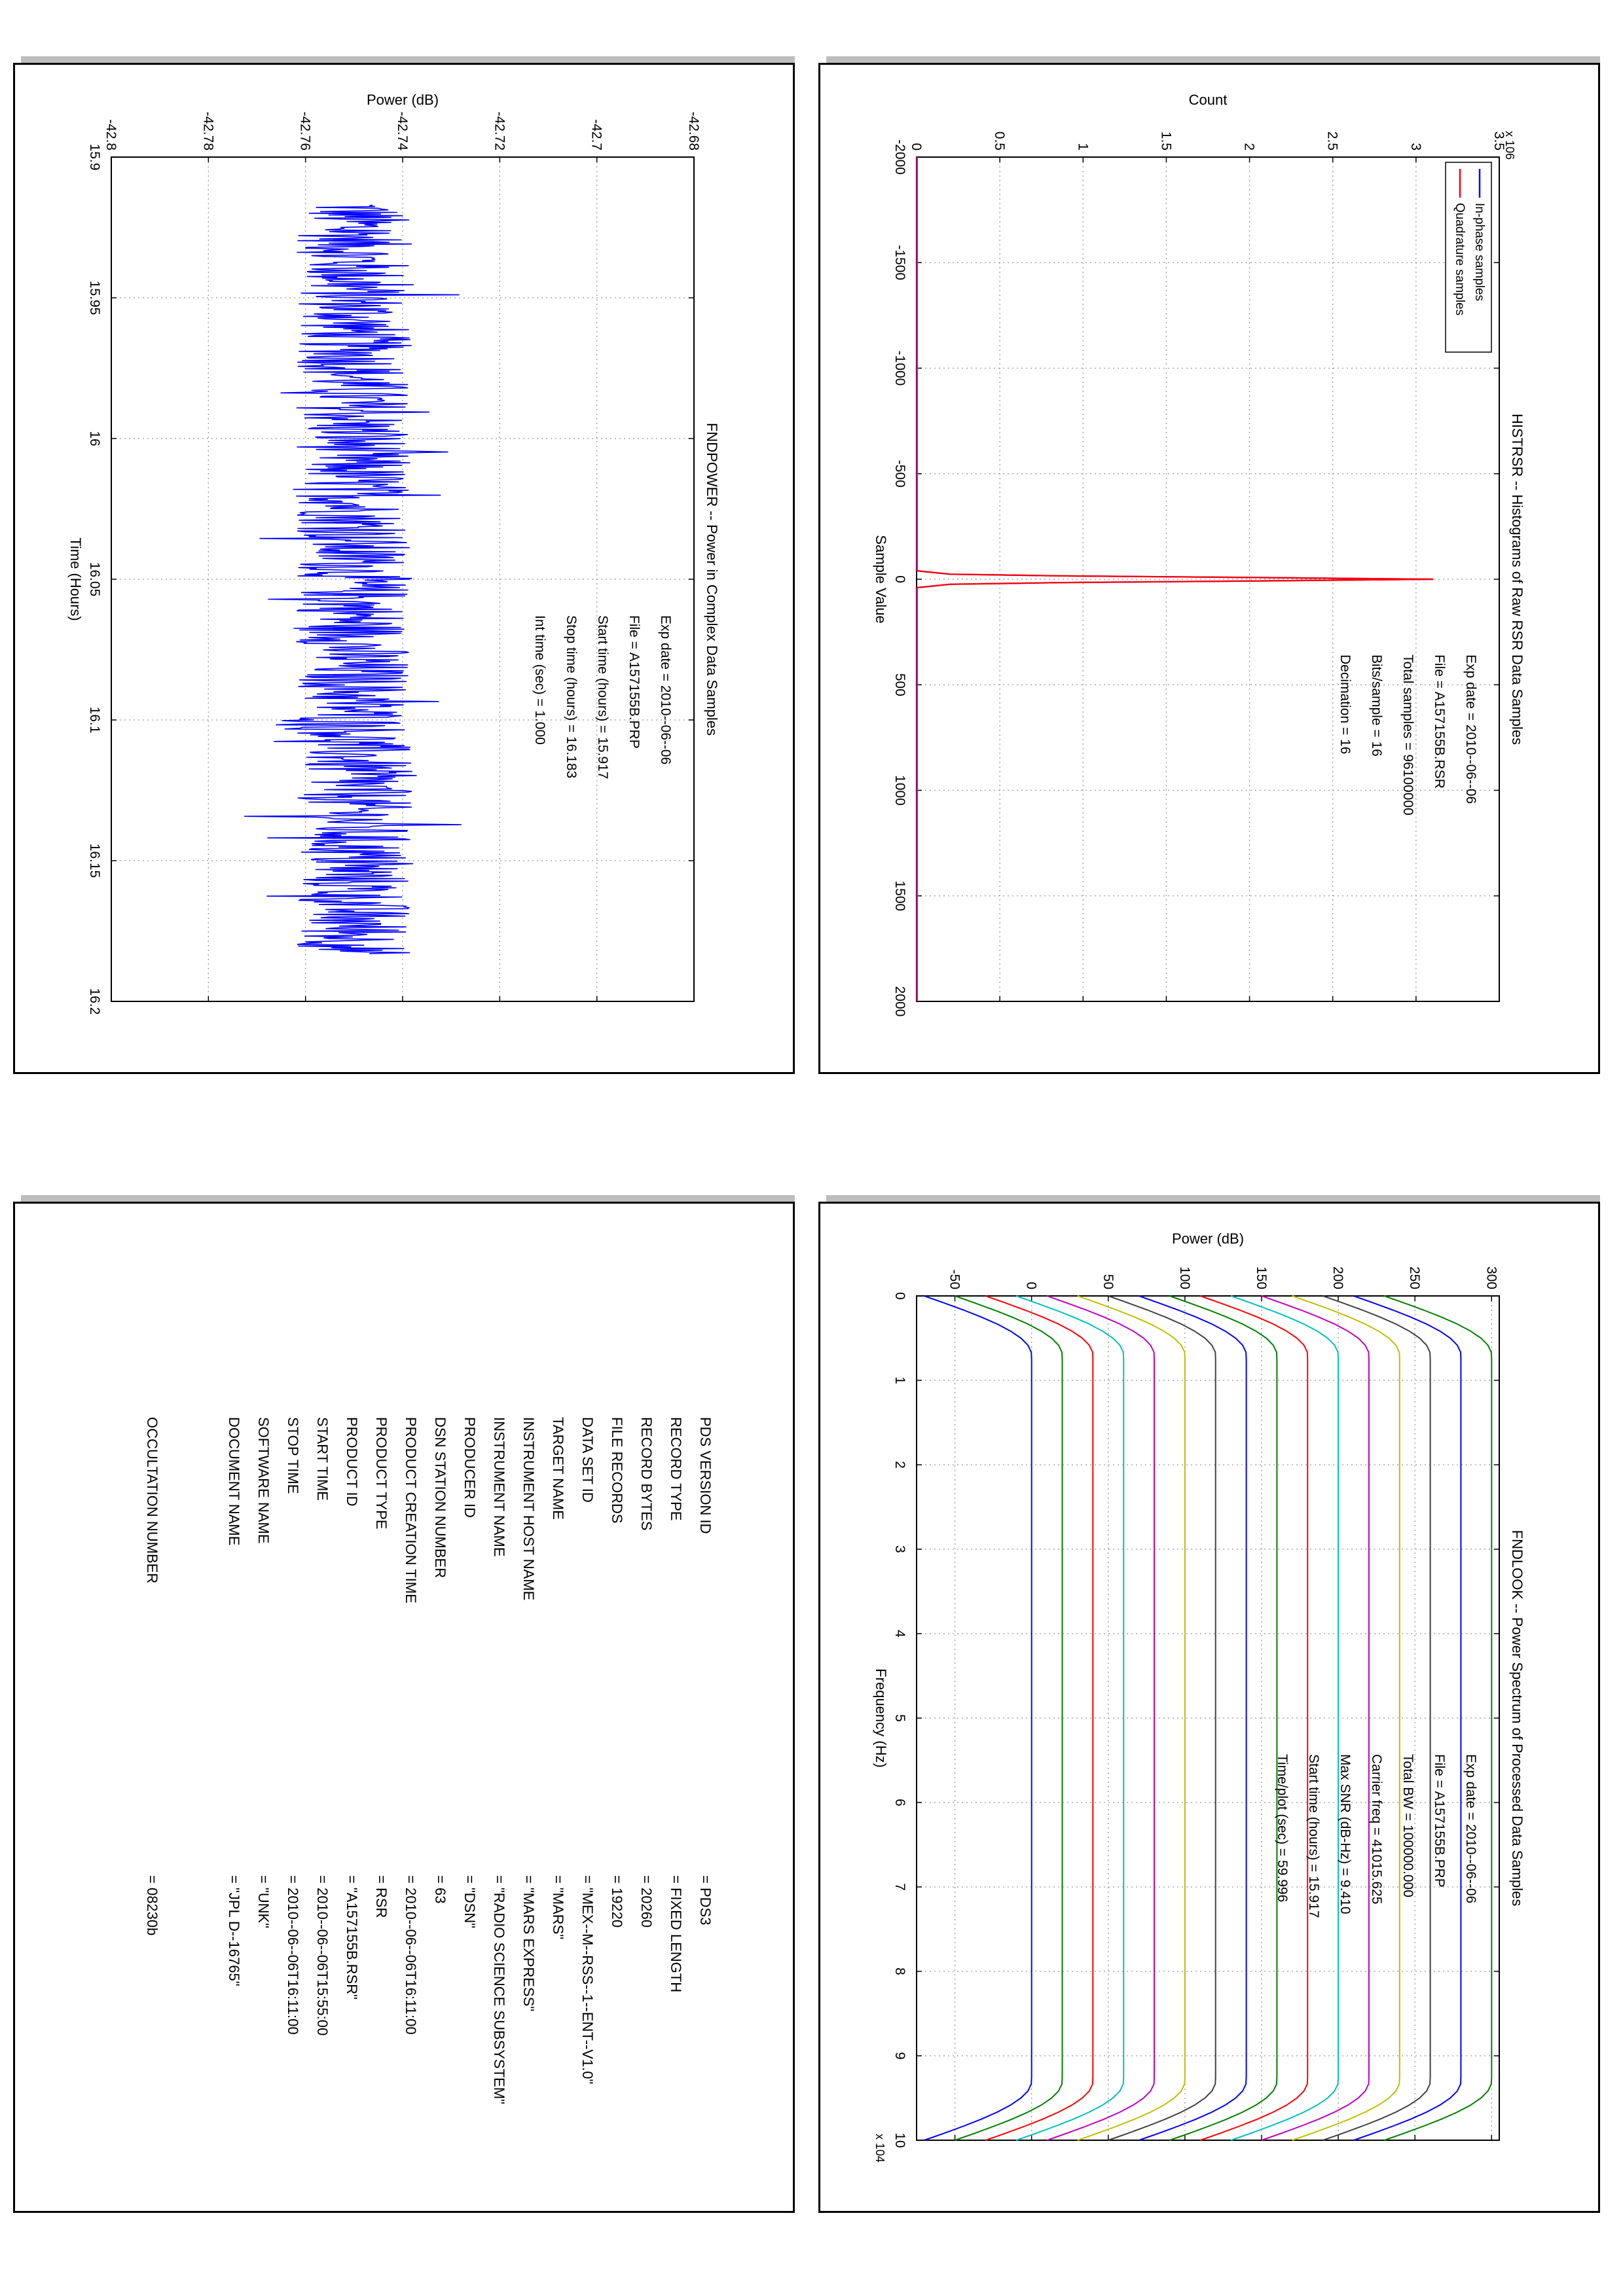 Image resolution: width=1623 pixels, height=2296 pixels. What do you see at coordinates (305, 131) in the screenshot?
I see `y-tick-label: -42.76` at bounding box center [305, 131].